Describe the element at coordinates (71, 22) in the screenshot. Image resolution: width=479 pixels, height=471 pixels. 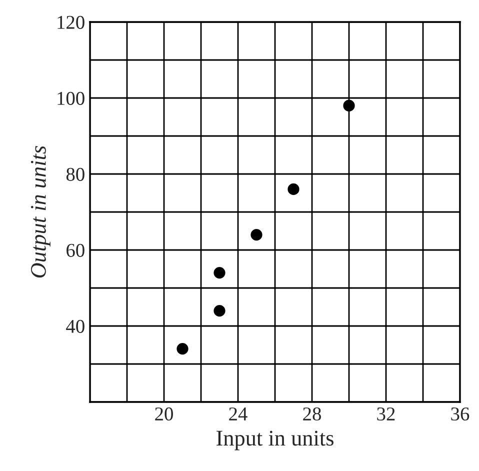
I see `y-tick-label: 120` at that location.